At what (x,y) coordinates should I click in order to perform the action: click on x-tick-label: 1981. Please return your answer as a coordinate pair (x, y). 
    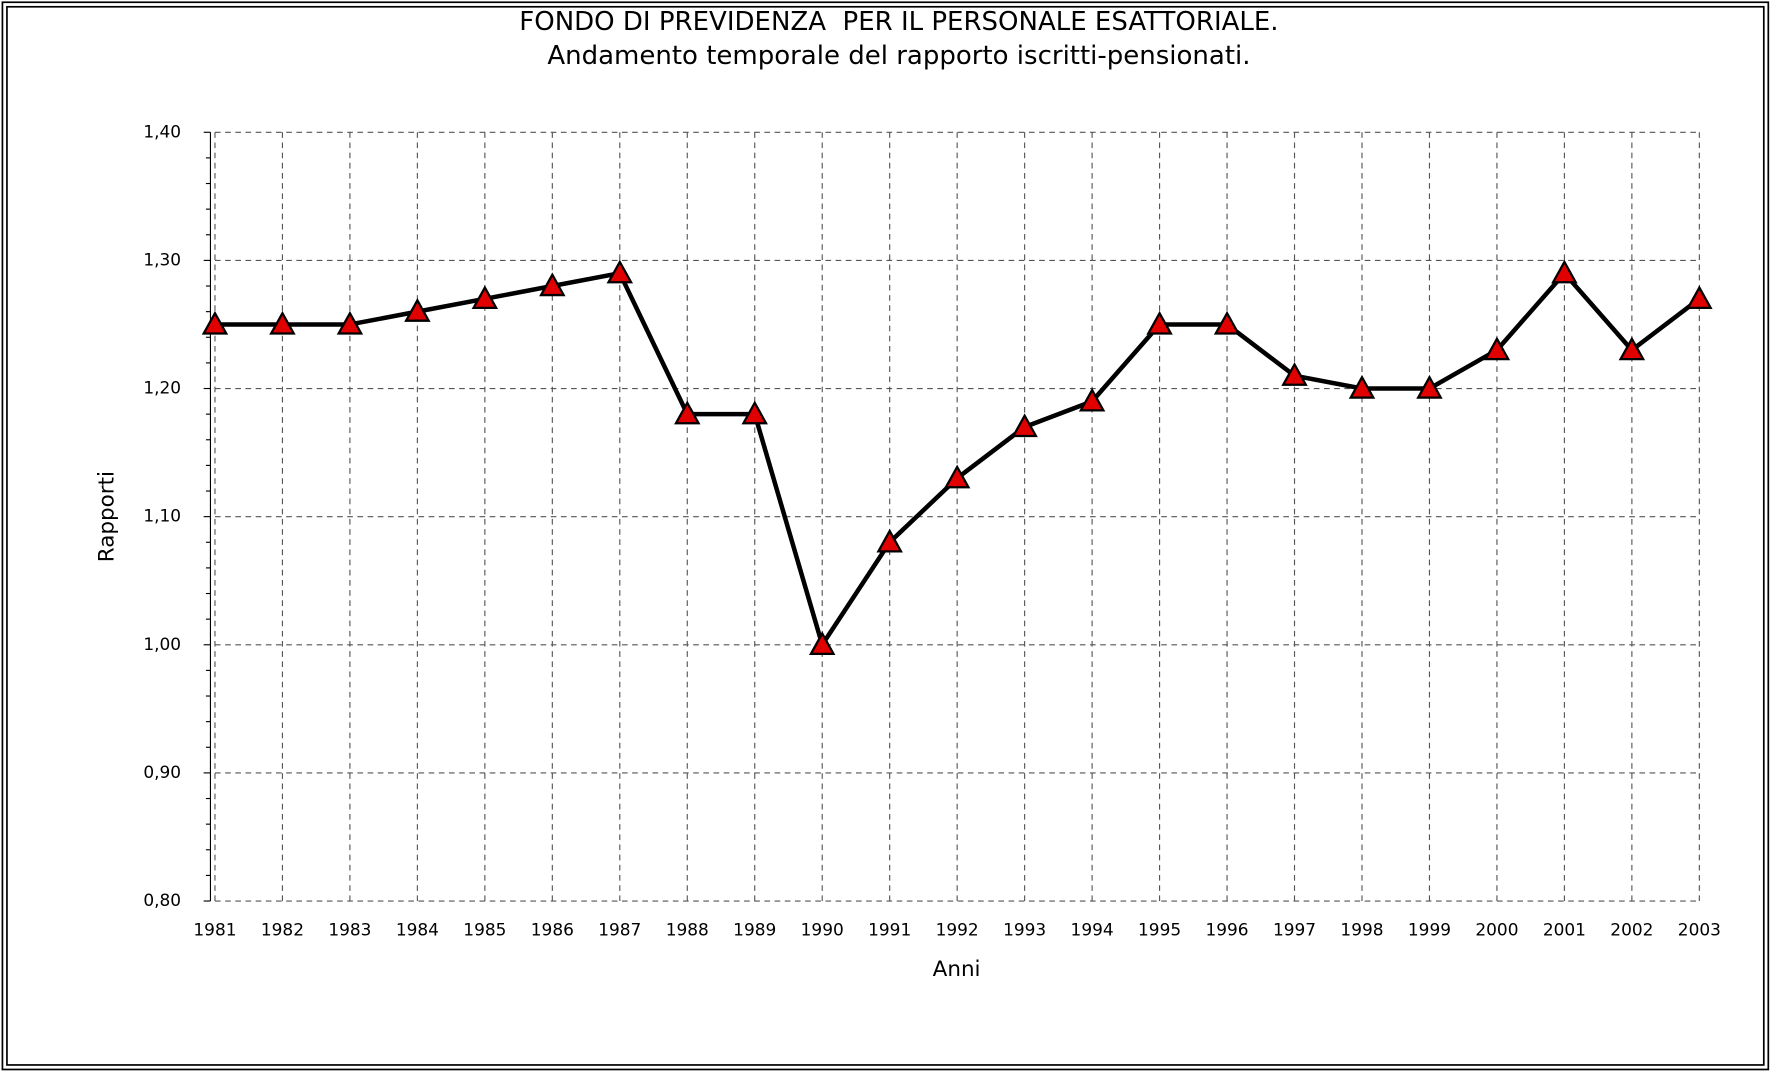
    Looking at the image, I should click on (214, 929).